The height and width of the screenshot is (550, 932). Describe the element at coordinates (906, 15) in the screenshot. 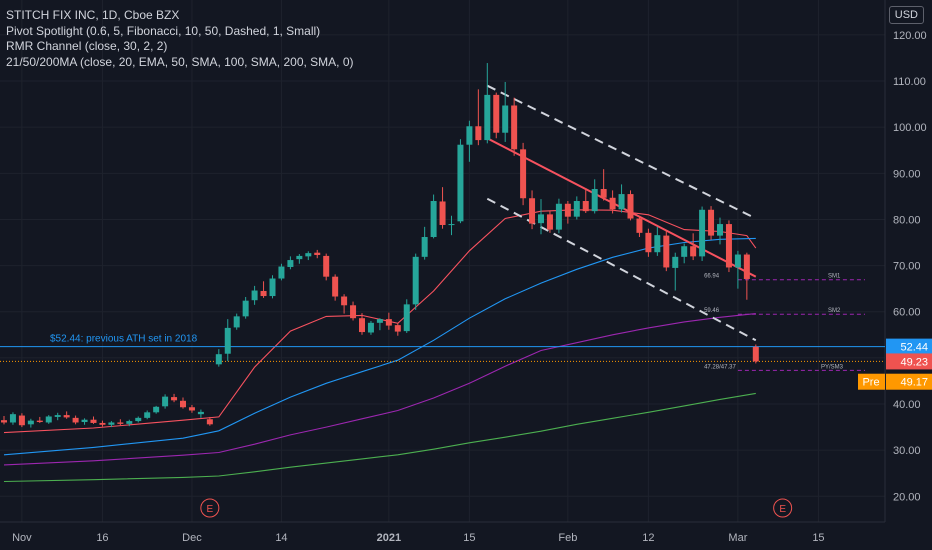

I see `currency-button: USD` at that location.